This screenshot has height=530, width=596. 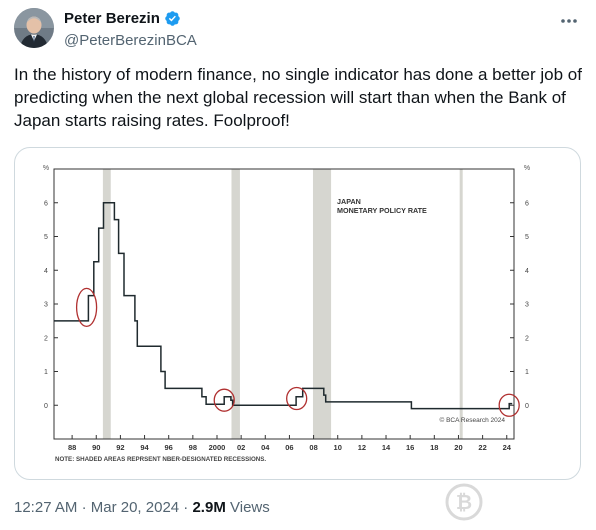 What do you see at coordinates (527, 237) in the screenshot?
I see `y-tick-label-right: 5` at bounding box center [527, 237].